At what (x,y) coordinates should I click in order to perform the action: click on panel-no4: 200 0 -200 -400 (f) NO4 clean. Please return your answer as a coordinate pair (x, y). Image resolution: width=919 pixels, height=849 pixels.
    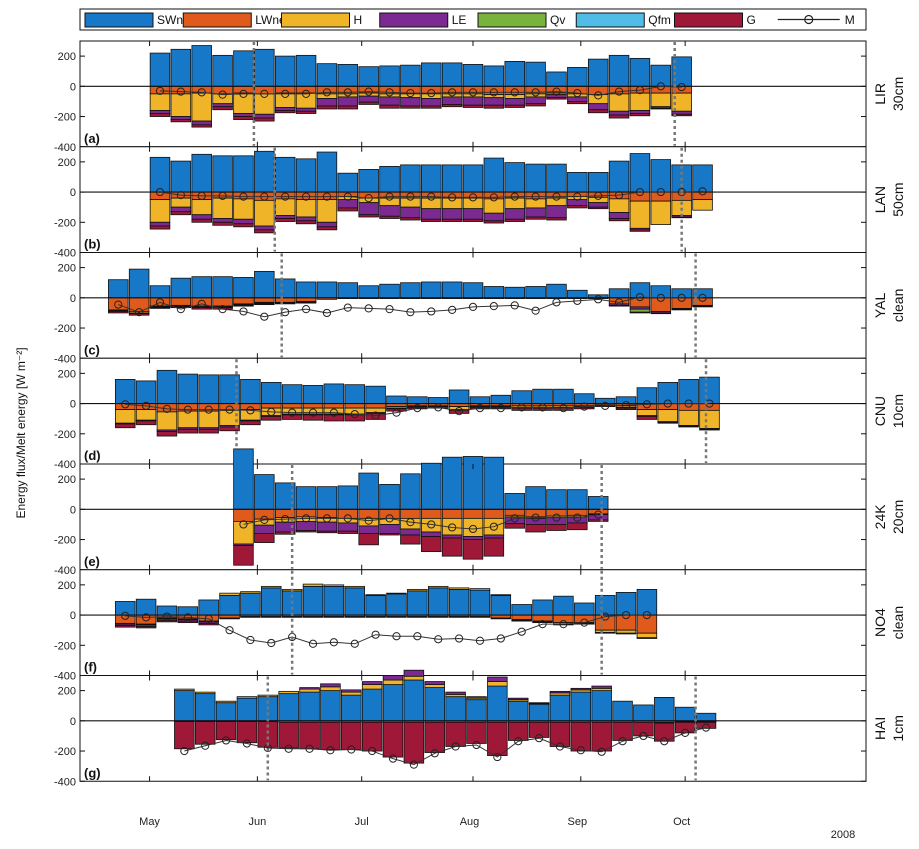
    Looking at the image, I should click on (480, 626).